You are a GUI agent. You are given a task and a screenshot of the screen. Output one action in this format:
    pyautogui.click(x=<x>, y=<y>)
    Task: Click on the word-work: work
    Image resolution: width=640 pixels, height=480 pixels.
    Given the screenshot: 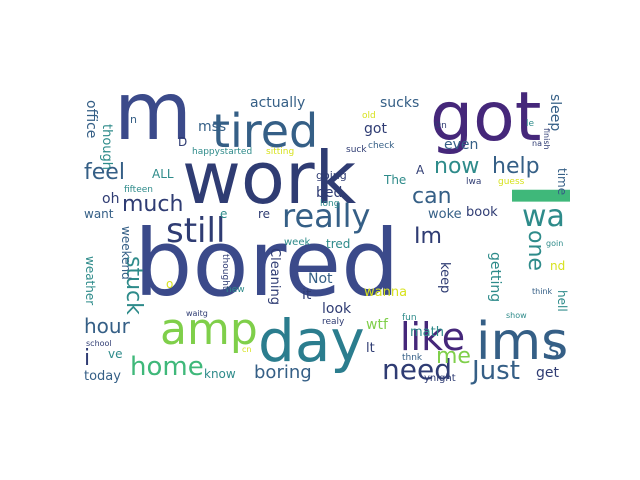 What is the action you would take?
    pyautogui.click(x=269, y=178)
    